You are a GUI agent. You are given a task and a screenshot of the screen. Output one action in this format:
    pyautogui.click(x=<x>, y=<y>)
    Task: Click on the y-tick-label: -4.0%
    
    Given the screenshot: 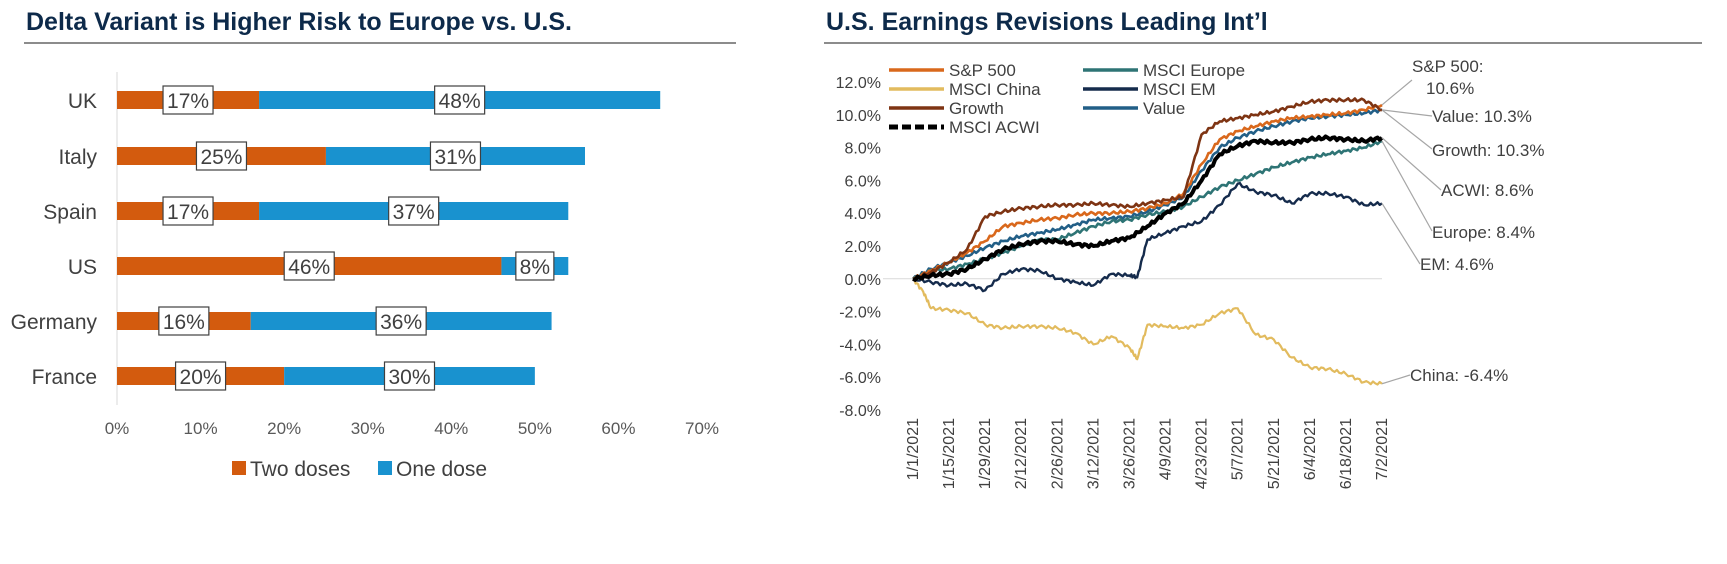 What is the action you would take?
    pyautogui.click(x=860, y=345)
    